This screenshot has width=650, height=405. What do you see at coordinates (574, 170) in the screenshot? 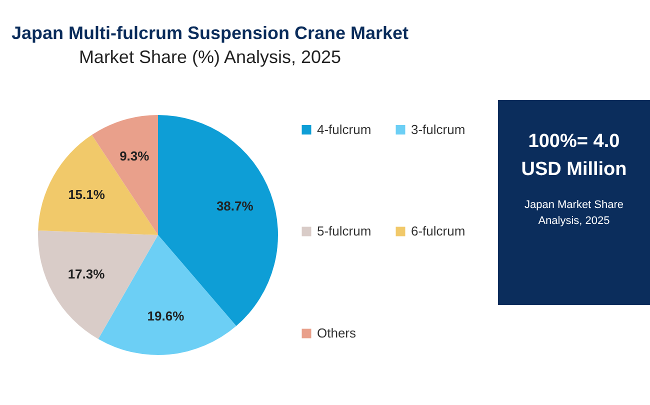
I see `text: USD Million` at bounding box center [574, 170].